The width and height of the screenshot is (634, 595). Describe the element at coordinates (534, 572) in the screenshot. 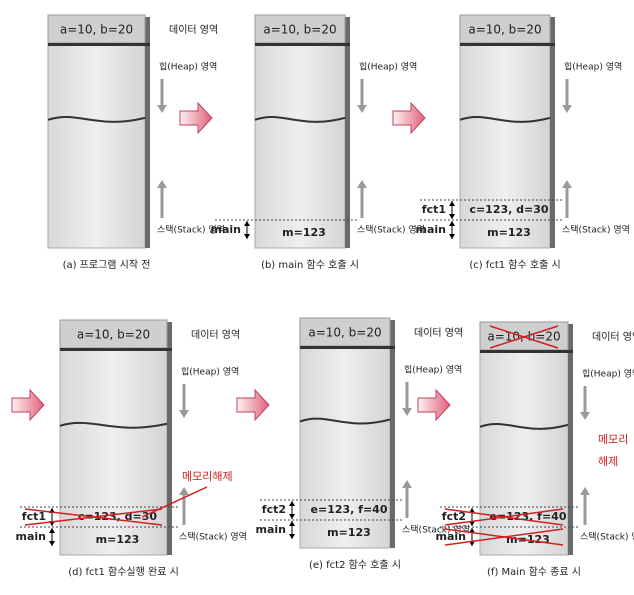

I see `panel-caption: (f) Main 함수 종료 시` at that location.